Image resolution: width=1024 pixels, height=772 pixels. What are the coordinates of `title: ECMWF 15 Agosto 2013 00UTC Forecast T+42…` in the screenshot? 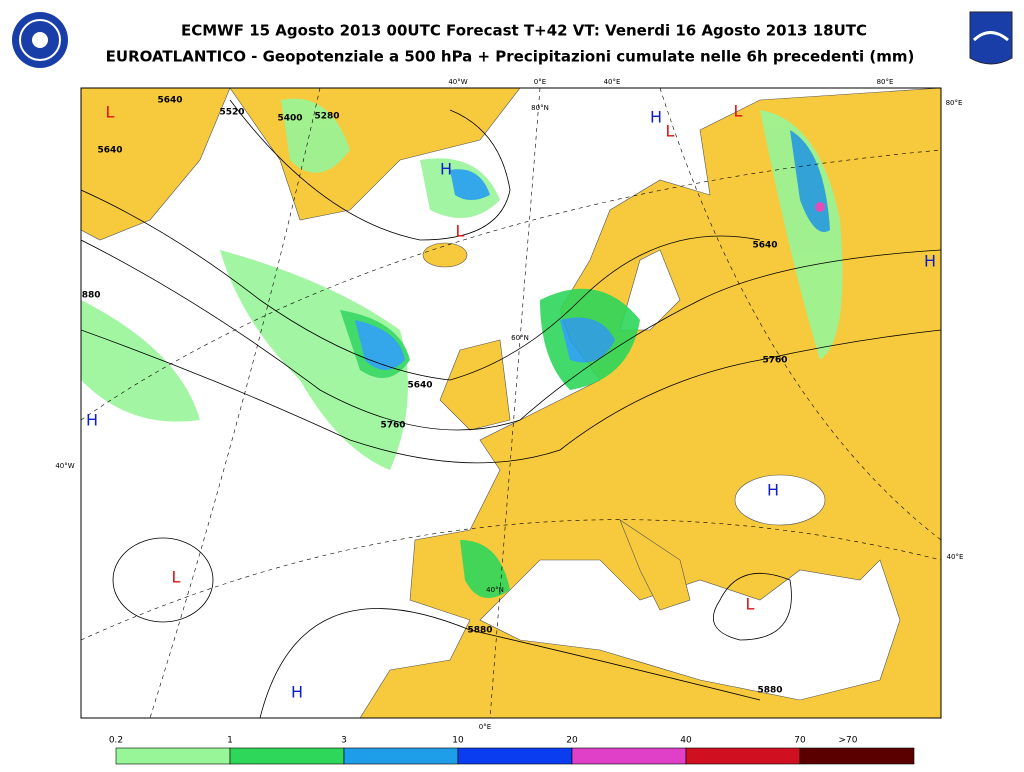 It's located at (524, 31).